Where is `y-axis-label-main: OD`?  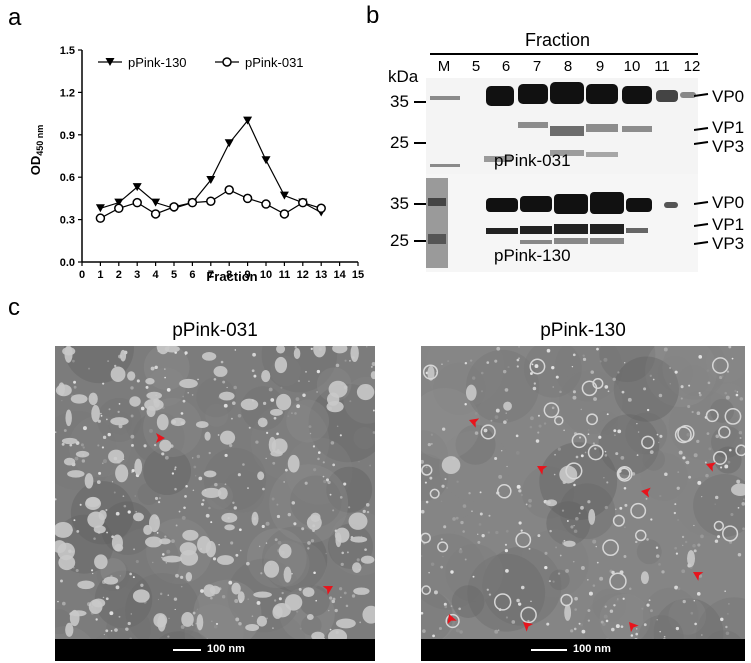
y-axis-label-main: OD is located at coordinates (35, 166).